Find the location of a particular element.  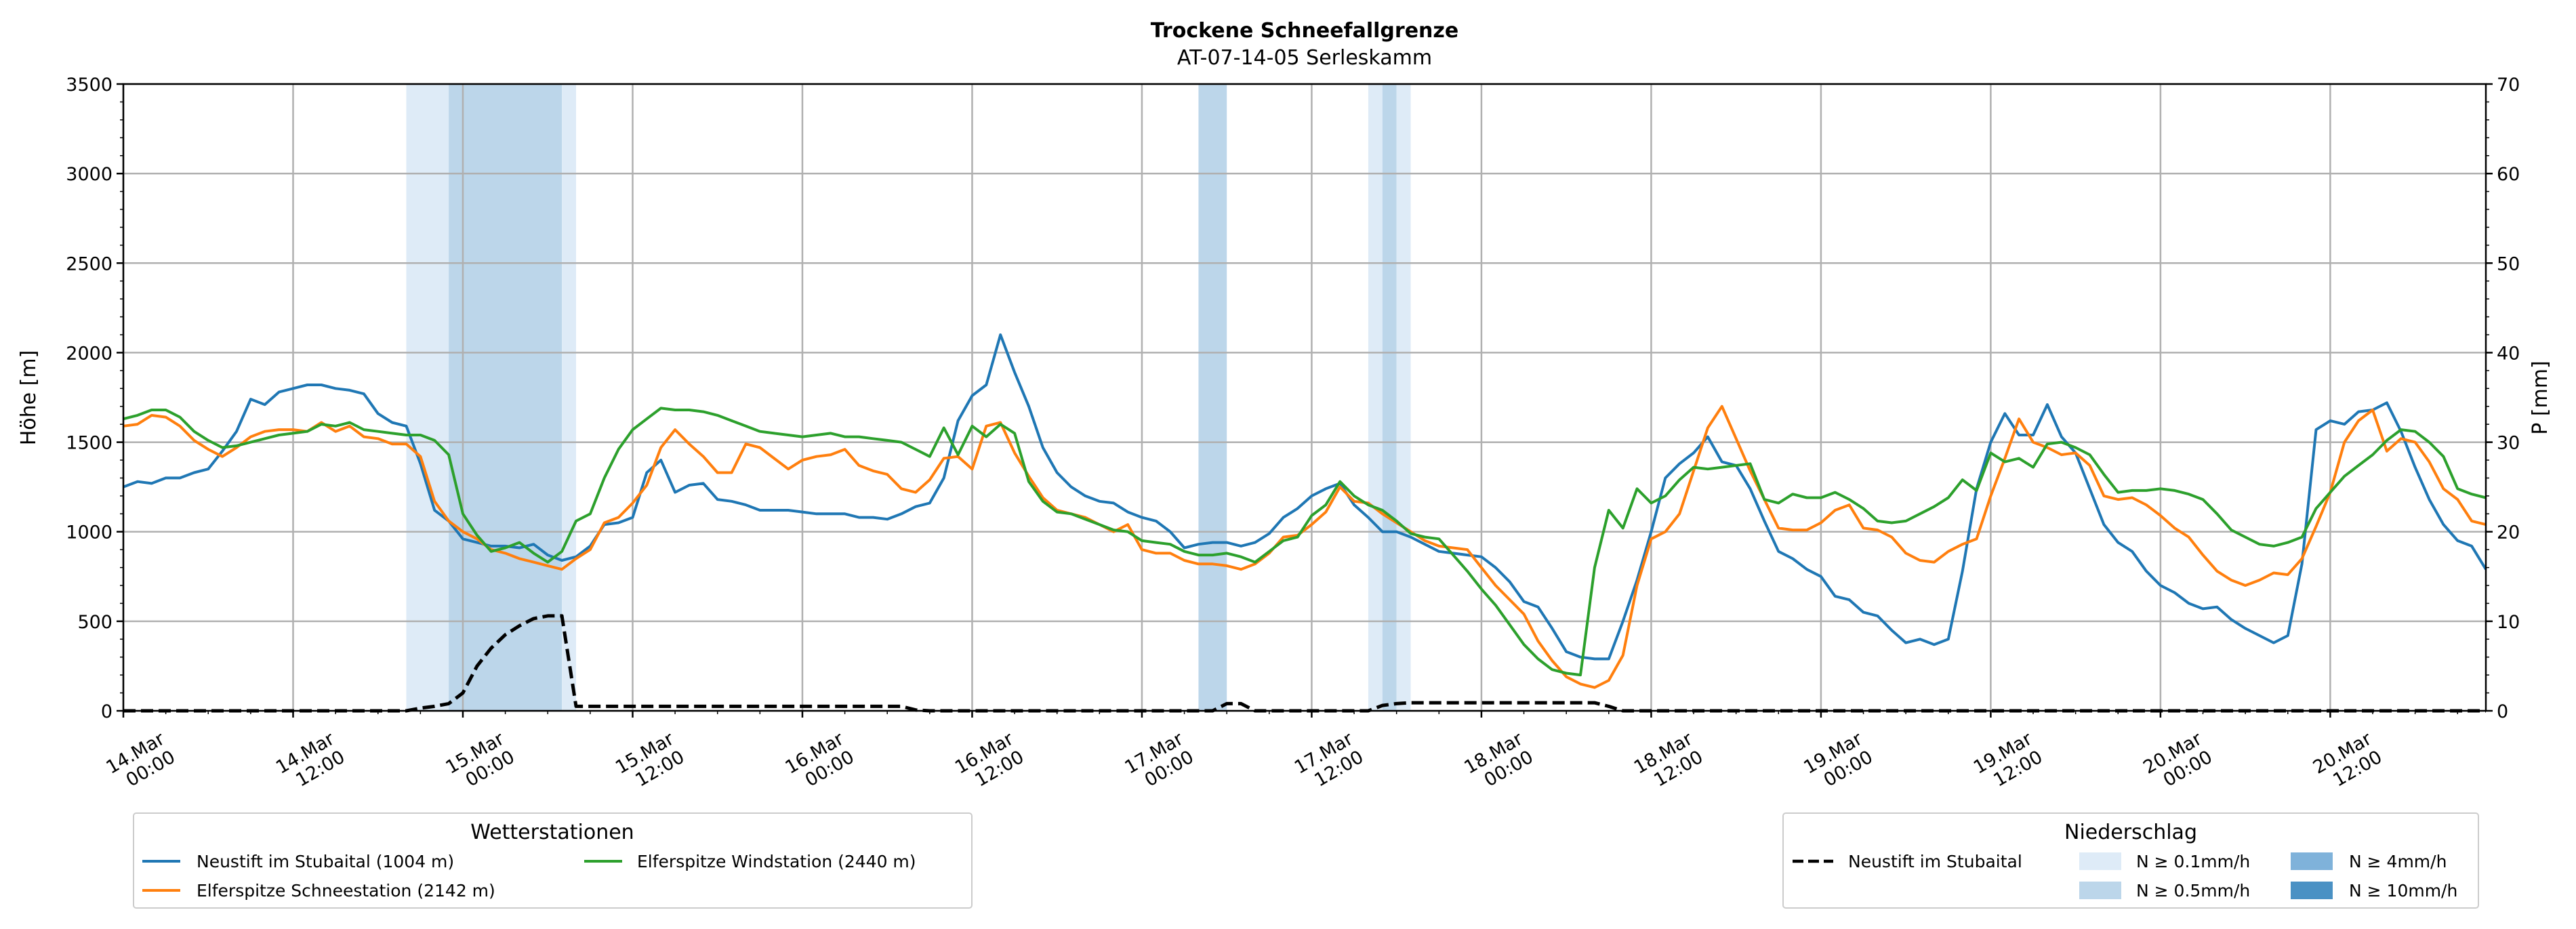

y2-tick-label-1: 10 is located at coordinates (2509, 622).